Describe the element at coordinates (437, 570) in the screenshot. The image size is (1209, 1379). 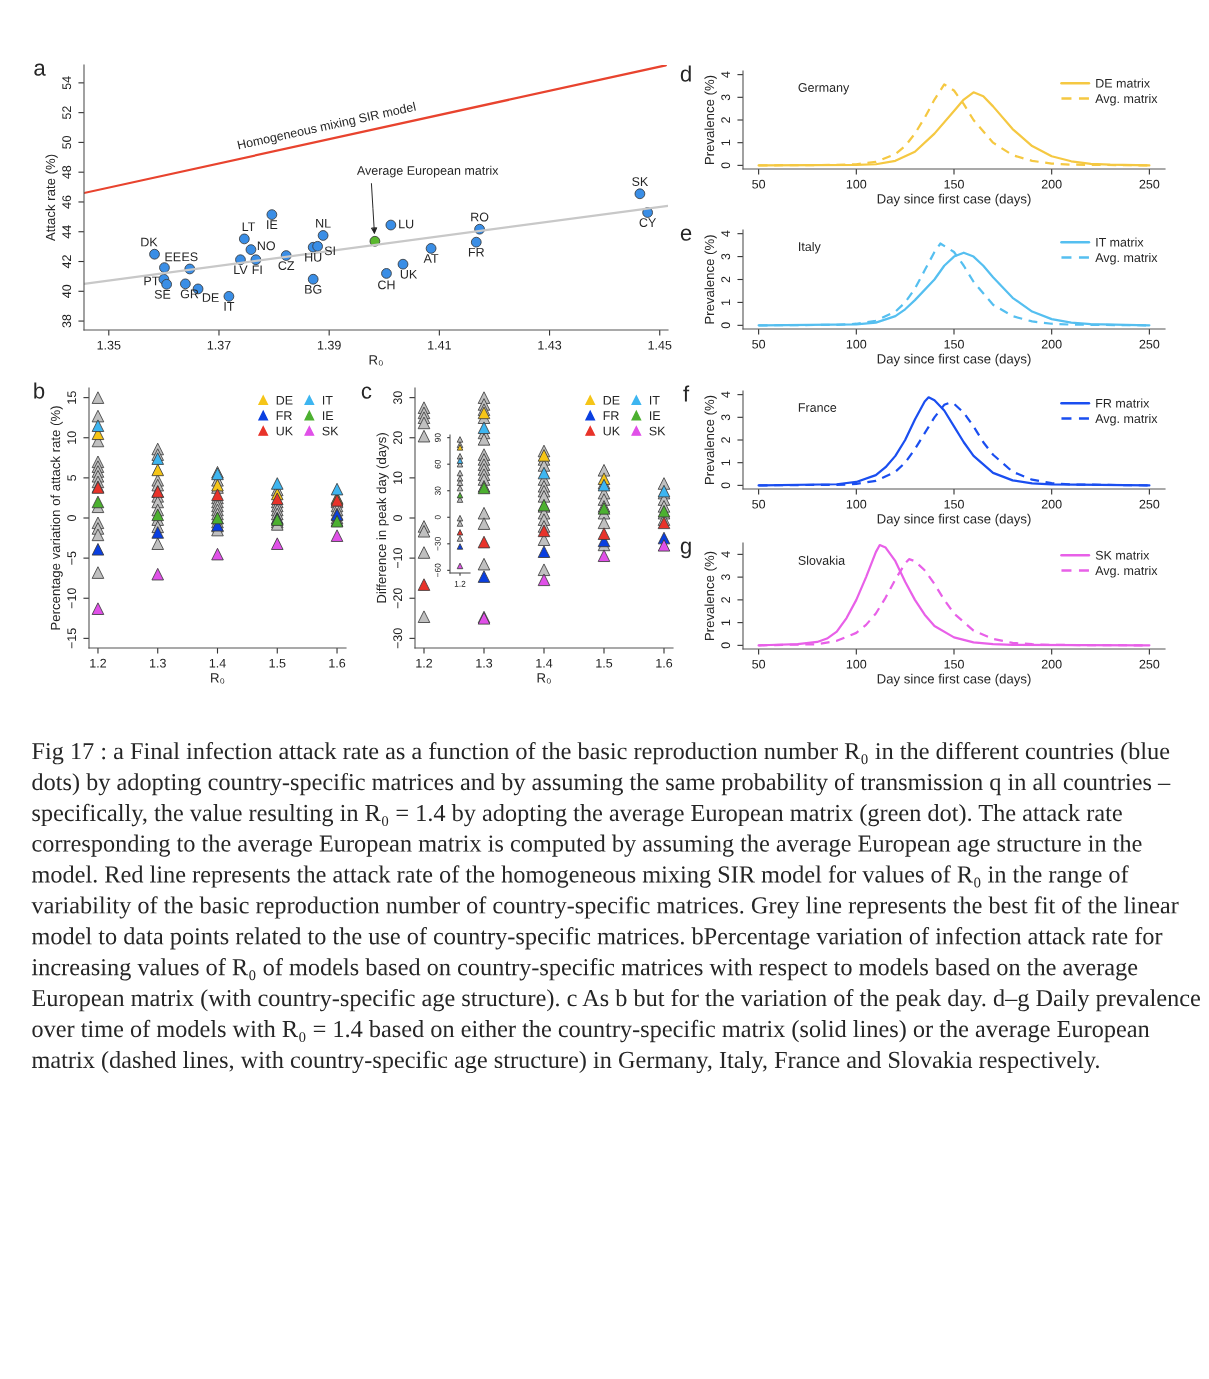
I see `y-tick-label: −60` at that location.